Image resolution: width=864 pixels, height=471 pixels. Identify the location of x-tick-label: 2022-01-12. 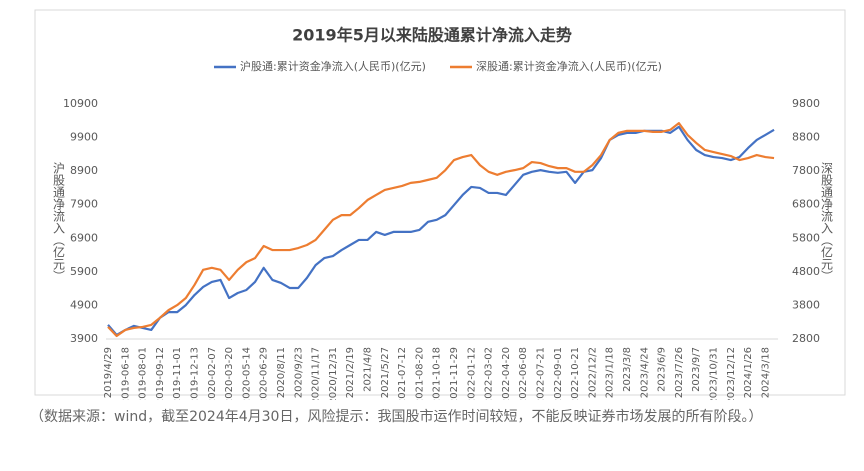
(471, 373).